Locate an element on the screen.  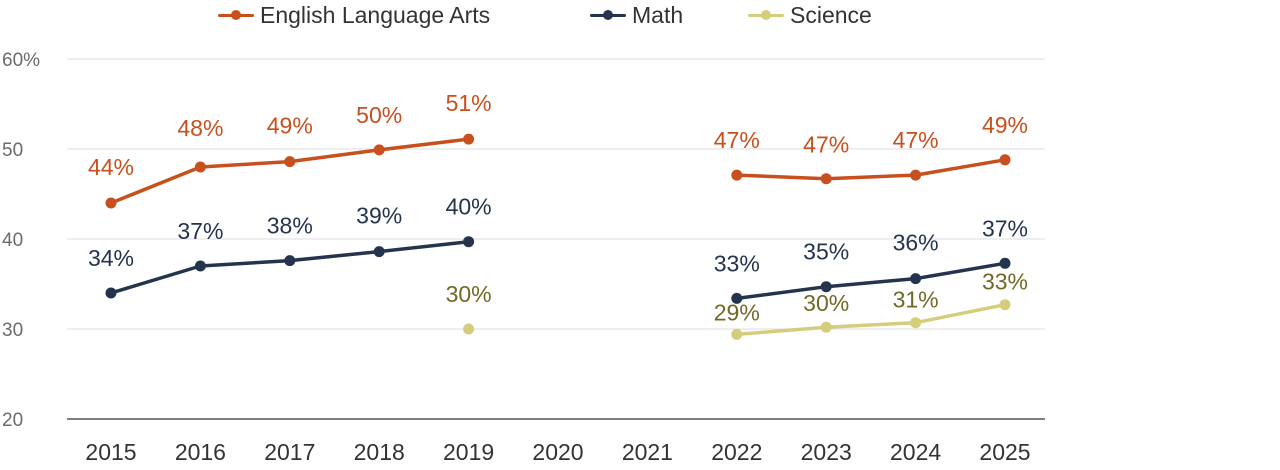
data-label: 34% is located at coordinates (111, 258).